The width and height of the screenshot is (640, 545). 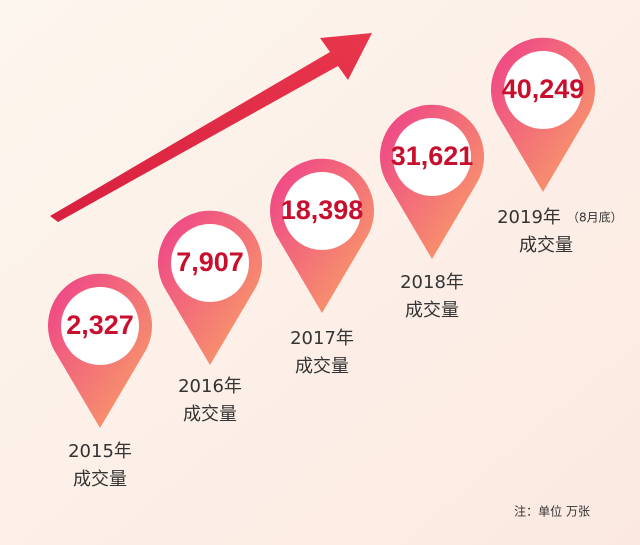 I want to click on year-label: 2015年, so click(x=100, y=451).